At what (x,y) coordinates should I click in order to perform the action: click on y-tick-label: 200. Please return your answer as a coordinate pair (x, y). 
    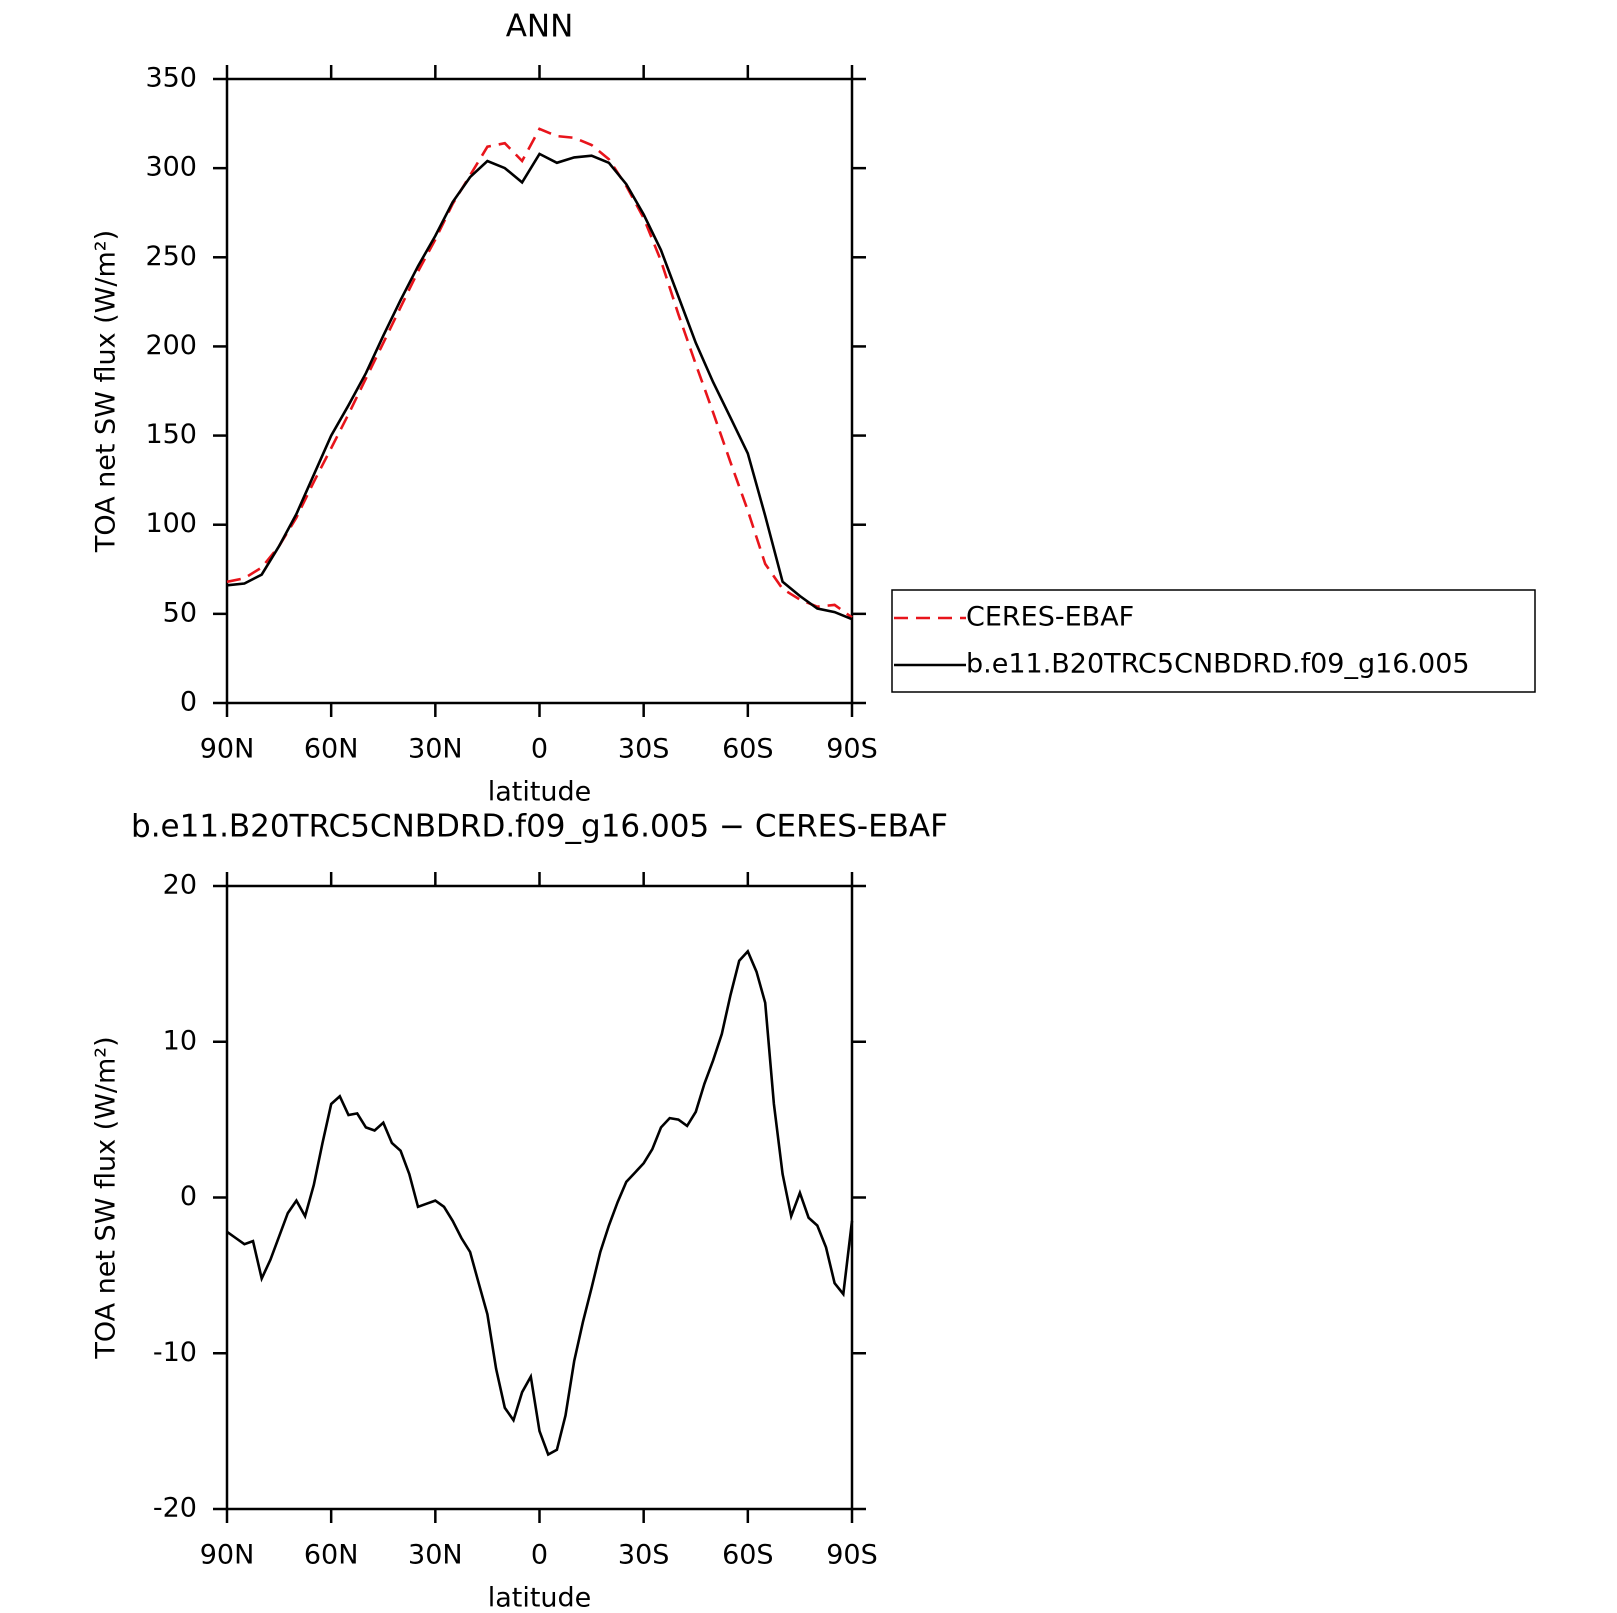
    Looking at the image, I should click on (171, 345).